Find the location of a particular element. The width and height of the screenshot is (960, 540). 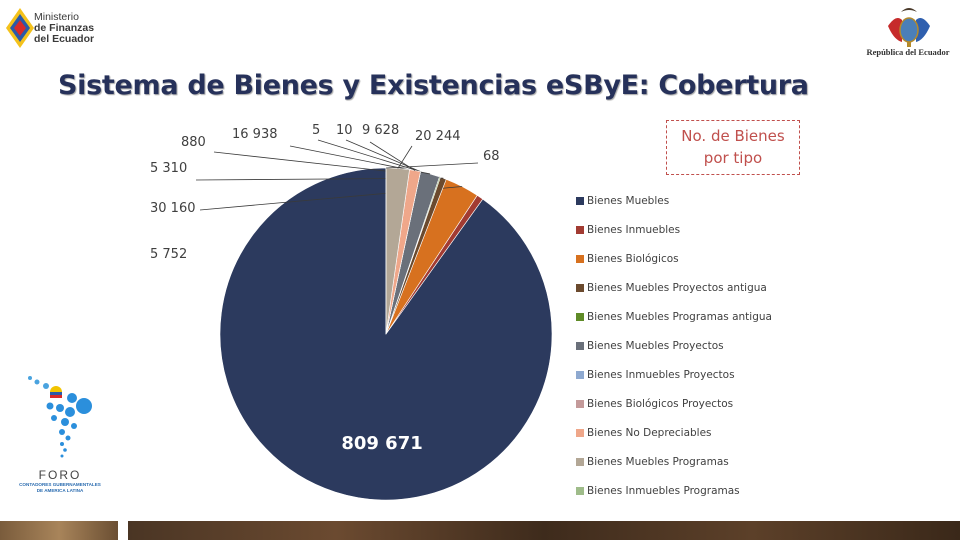

legend-label: Bienes Biológicos is located at coordinates (633, 258).